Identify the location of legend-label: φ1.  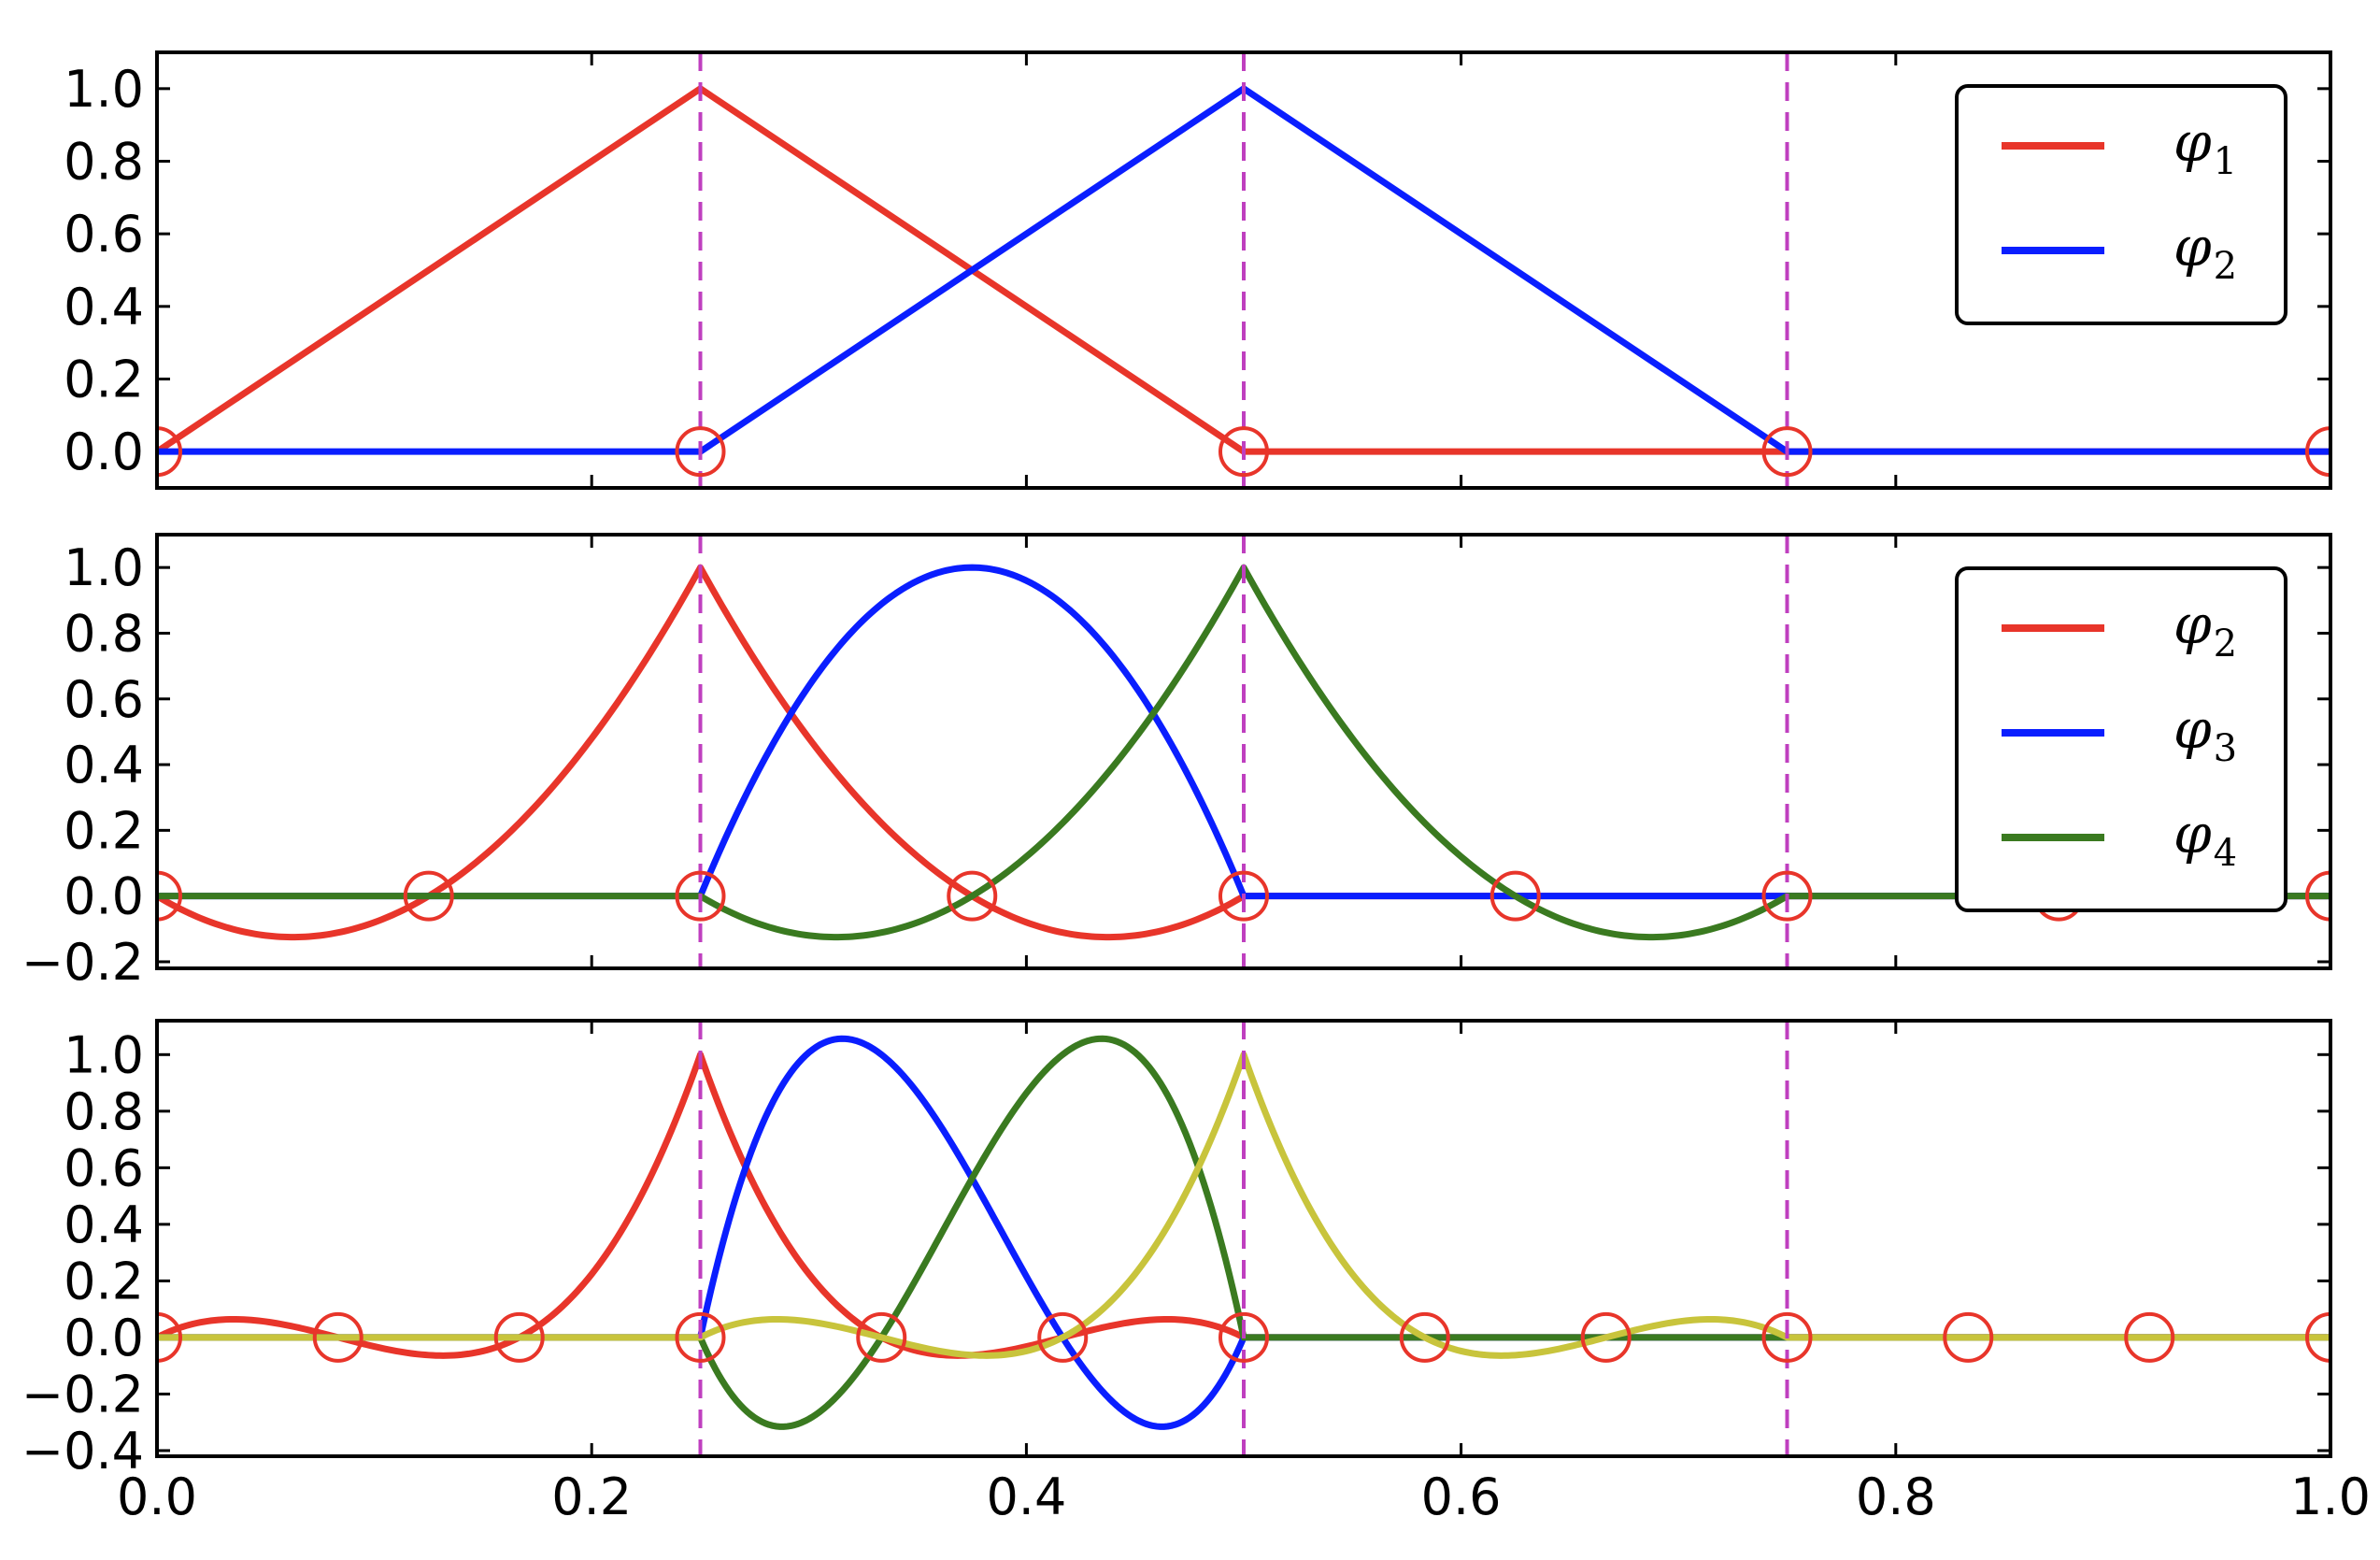
(2205, 146).